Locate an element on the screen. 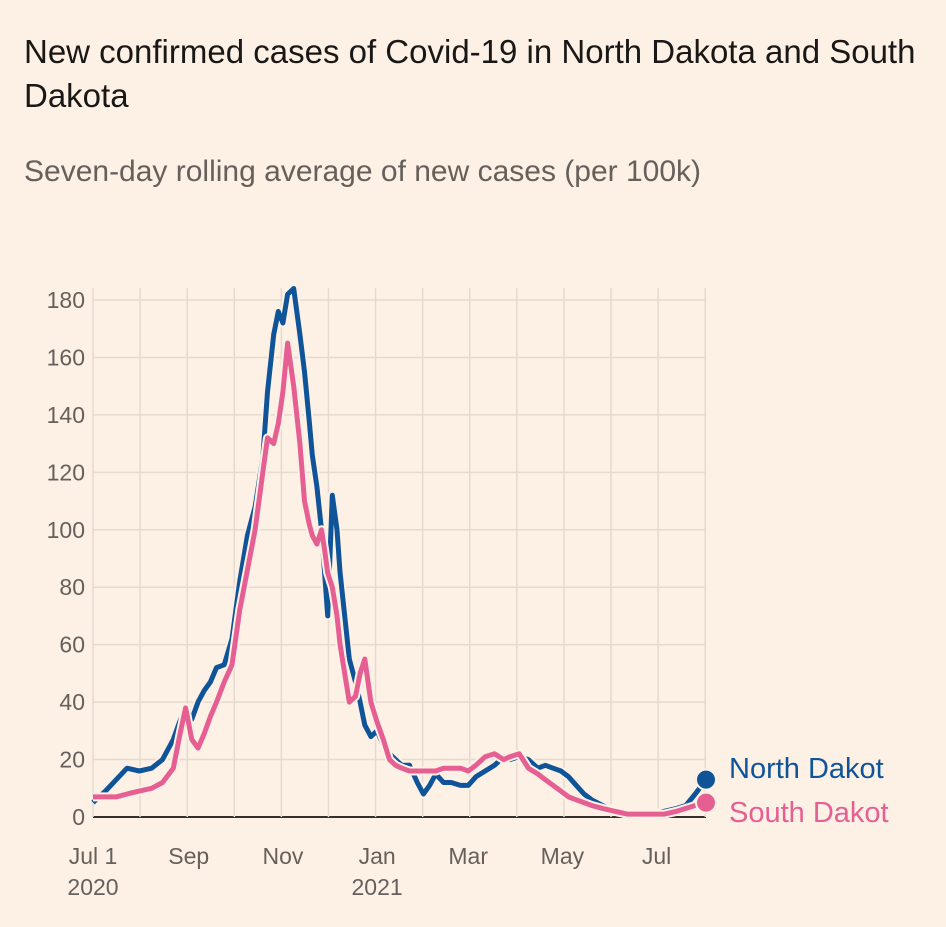 Image resolution: width=946 pixels, height=927 pixels. x-tick-label: Mar is located at coordinates (468, 856).